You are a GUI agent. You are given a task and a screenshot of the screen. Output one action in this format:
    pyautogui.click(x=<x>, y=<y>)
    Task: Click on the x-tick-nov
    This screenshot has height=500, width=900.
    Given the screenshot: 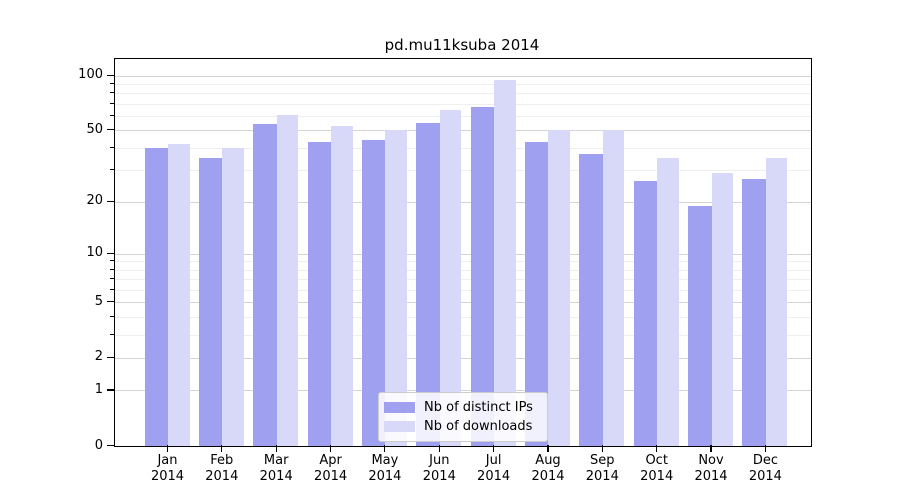 What is the action you would take?
    pyautogui.click(x=711, y=448)
    